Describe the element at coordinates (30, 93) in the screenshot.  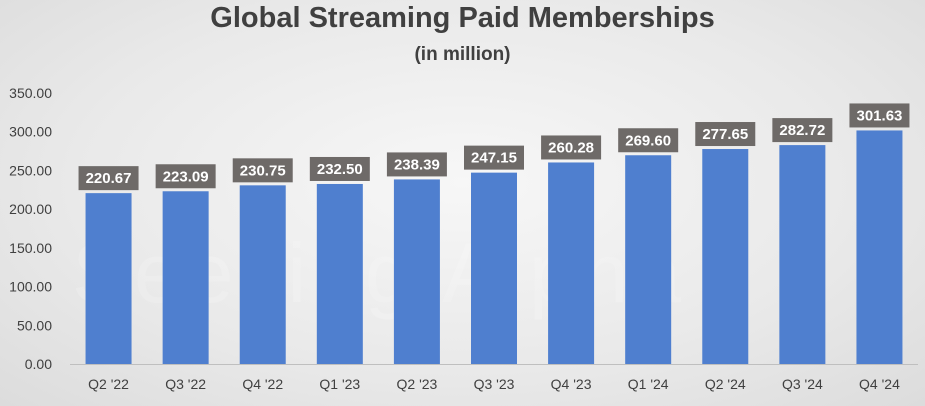
I see `y-tick-label: 350.00` at that location.